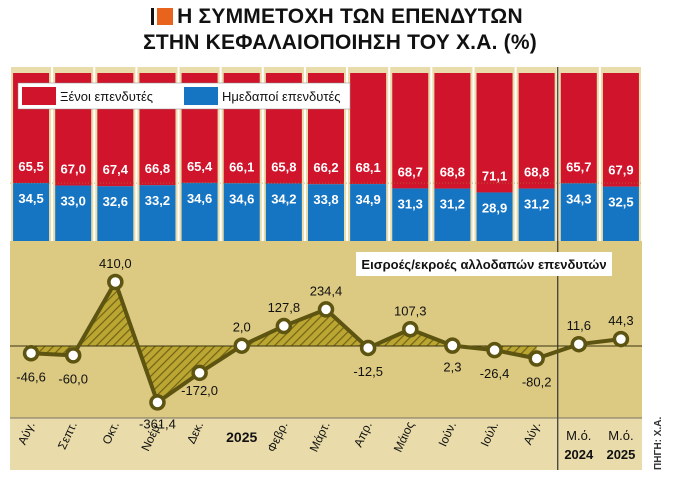  I want to click on bar-foreign-label: 68,7, so click(410, 171).